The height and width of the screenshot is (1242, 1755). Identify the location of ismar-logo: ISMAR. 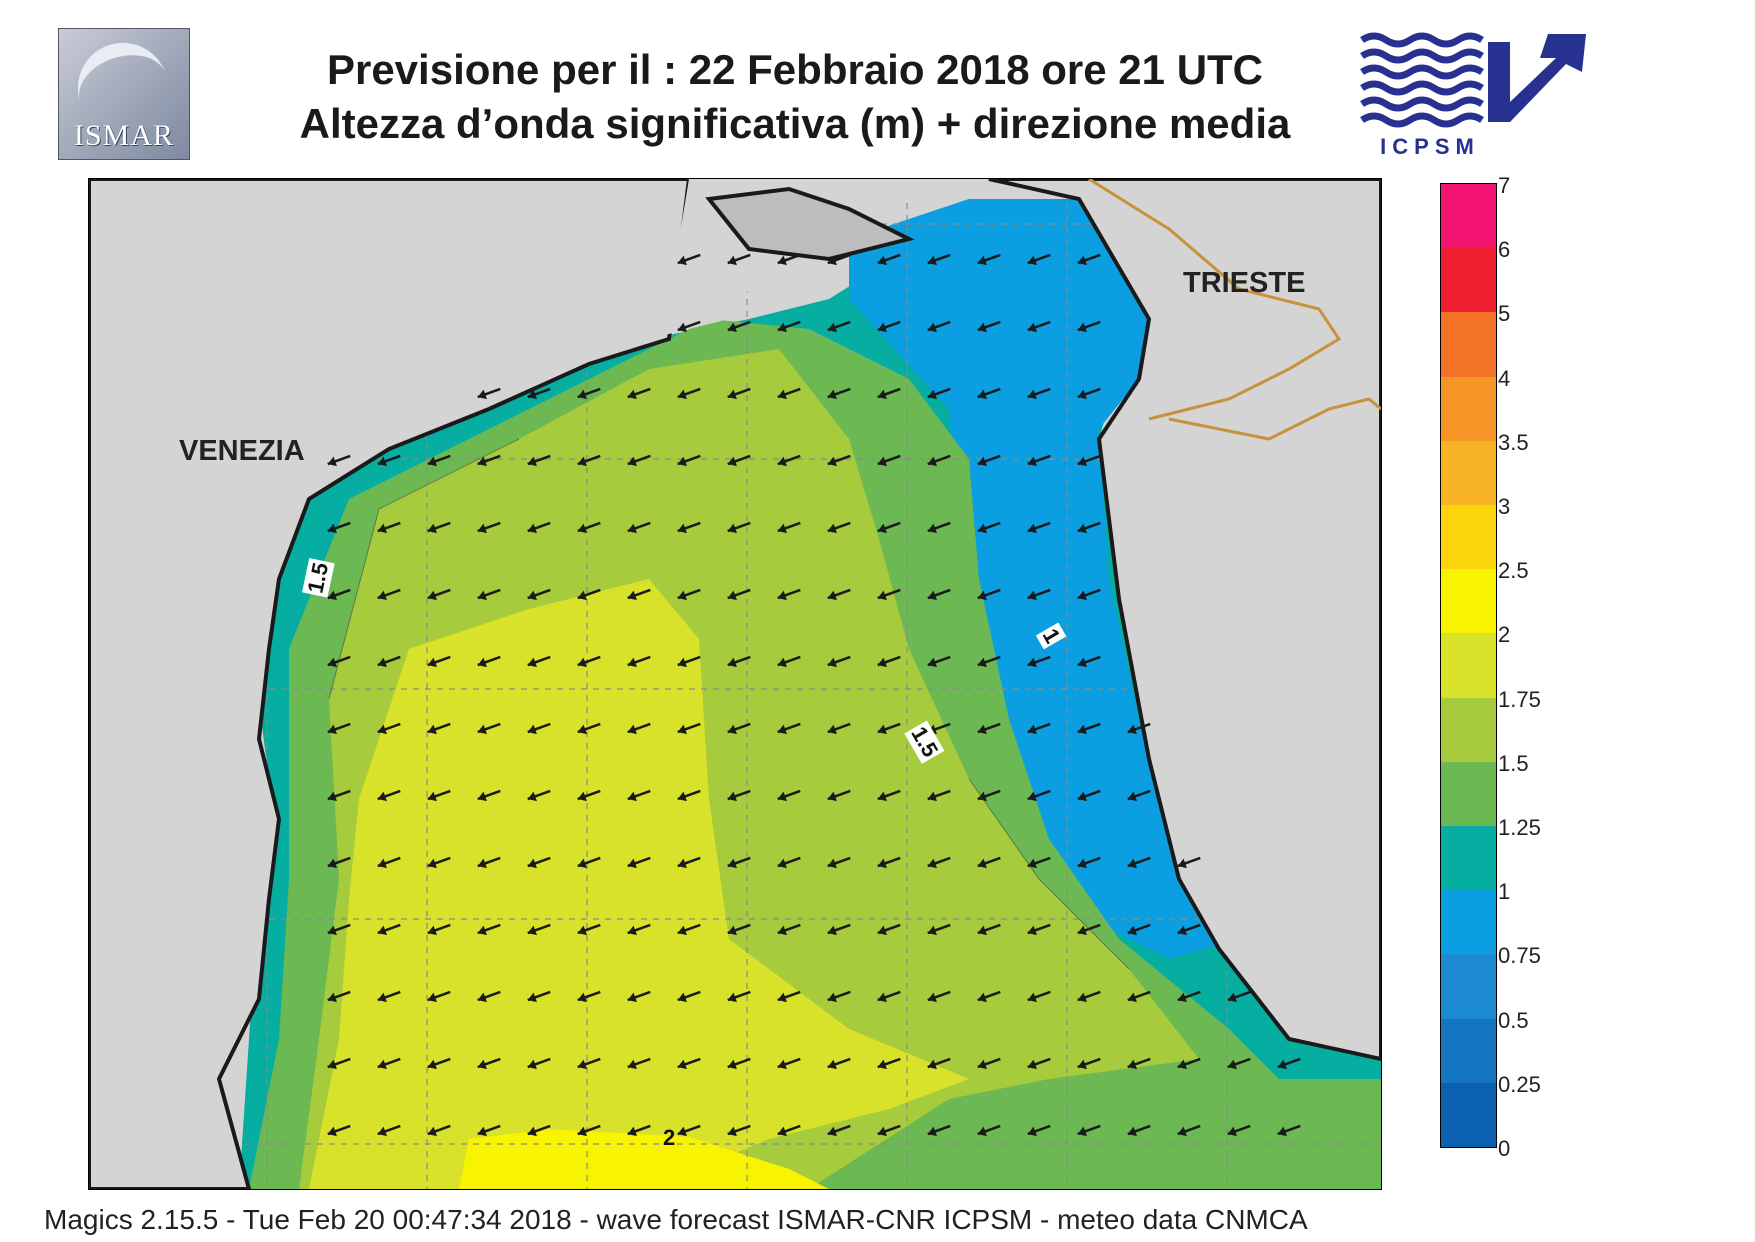
(124, 94).